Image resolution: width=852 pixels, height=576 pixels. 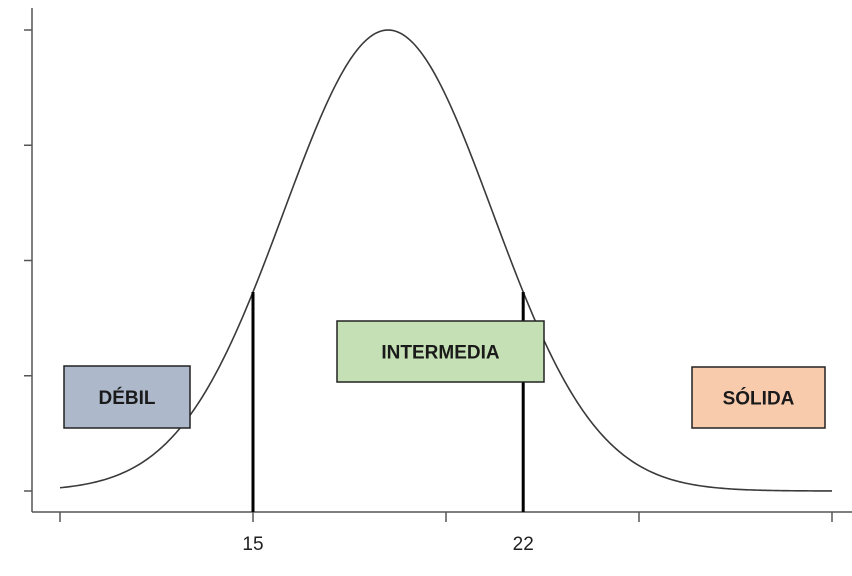 What do you see at coordinates (252, 544) in the screenshot?
I see `x-tick-label: 15` at bounding box center [252, 544].